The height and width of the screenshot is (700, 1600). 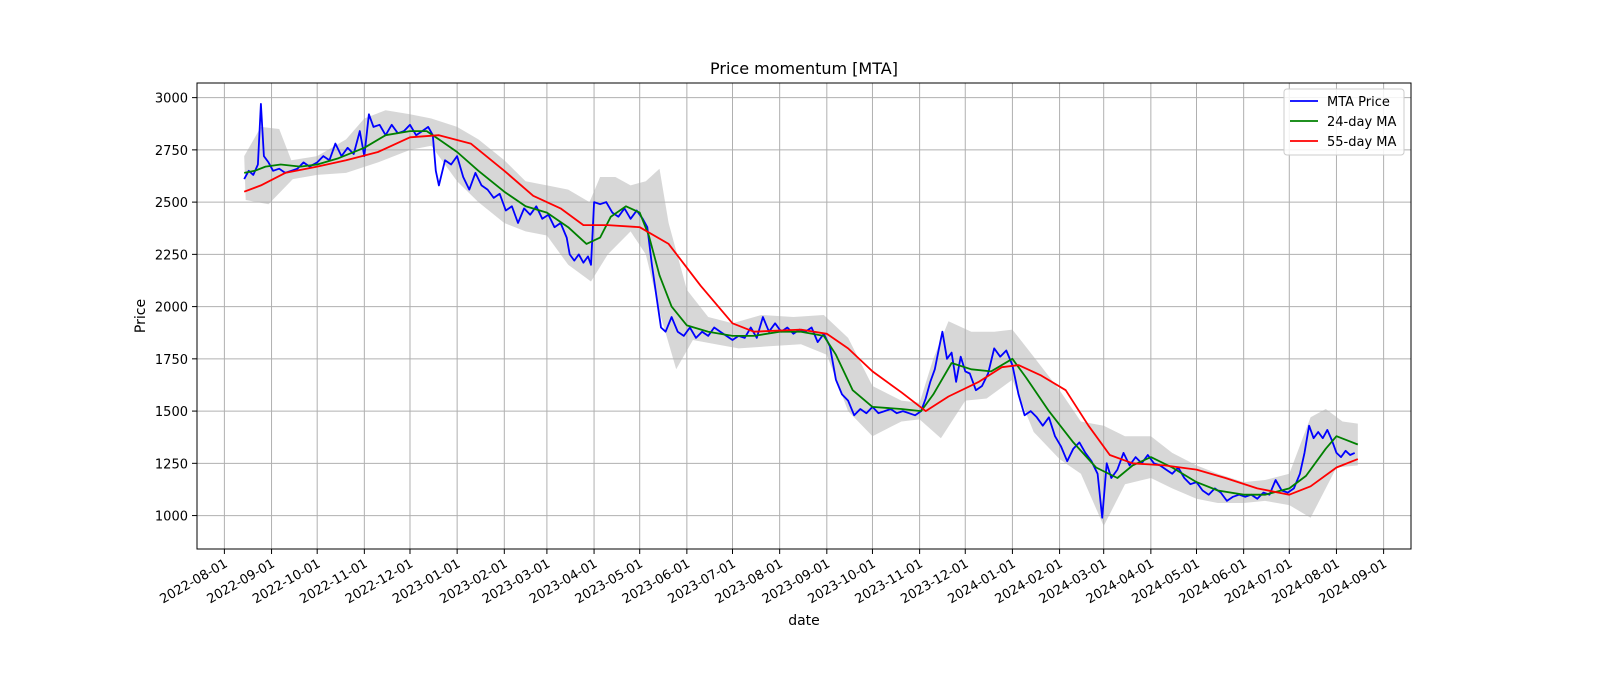 I want to click on legend-label-2: 24-day MA, so click(x=1361, y=122).